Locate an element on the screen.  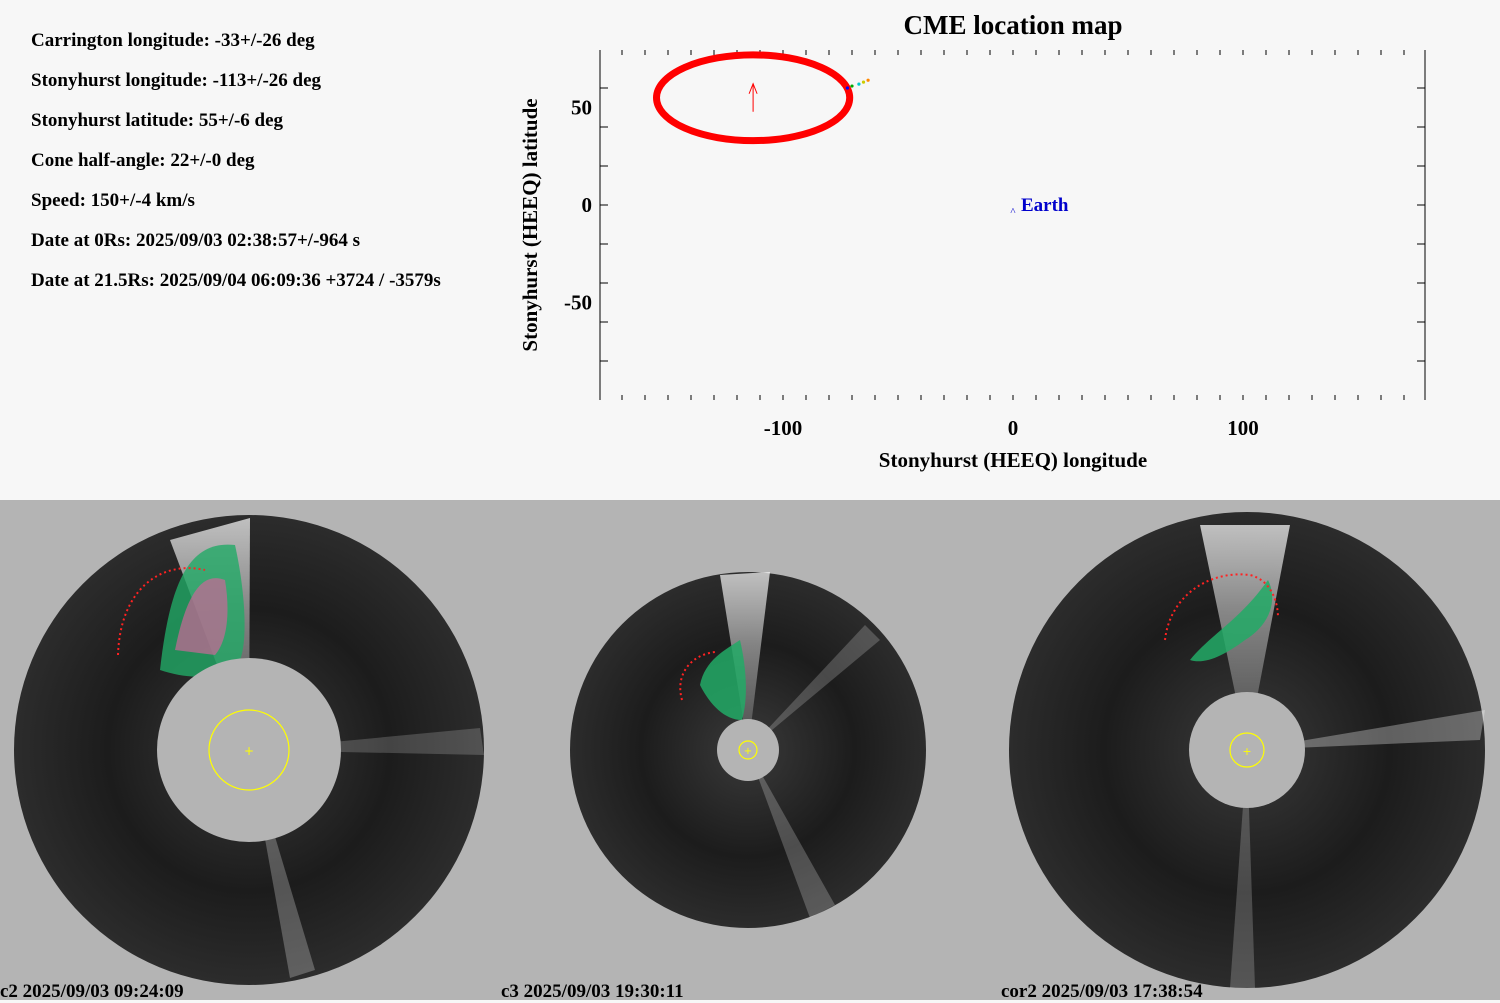
arrow-head is located at coordinates (753, 88).